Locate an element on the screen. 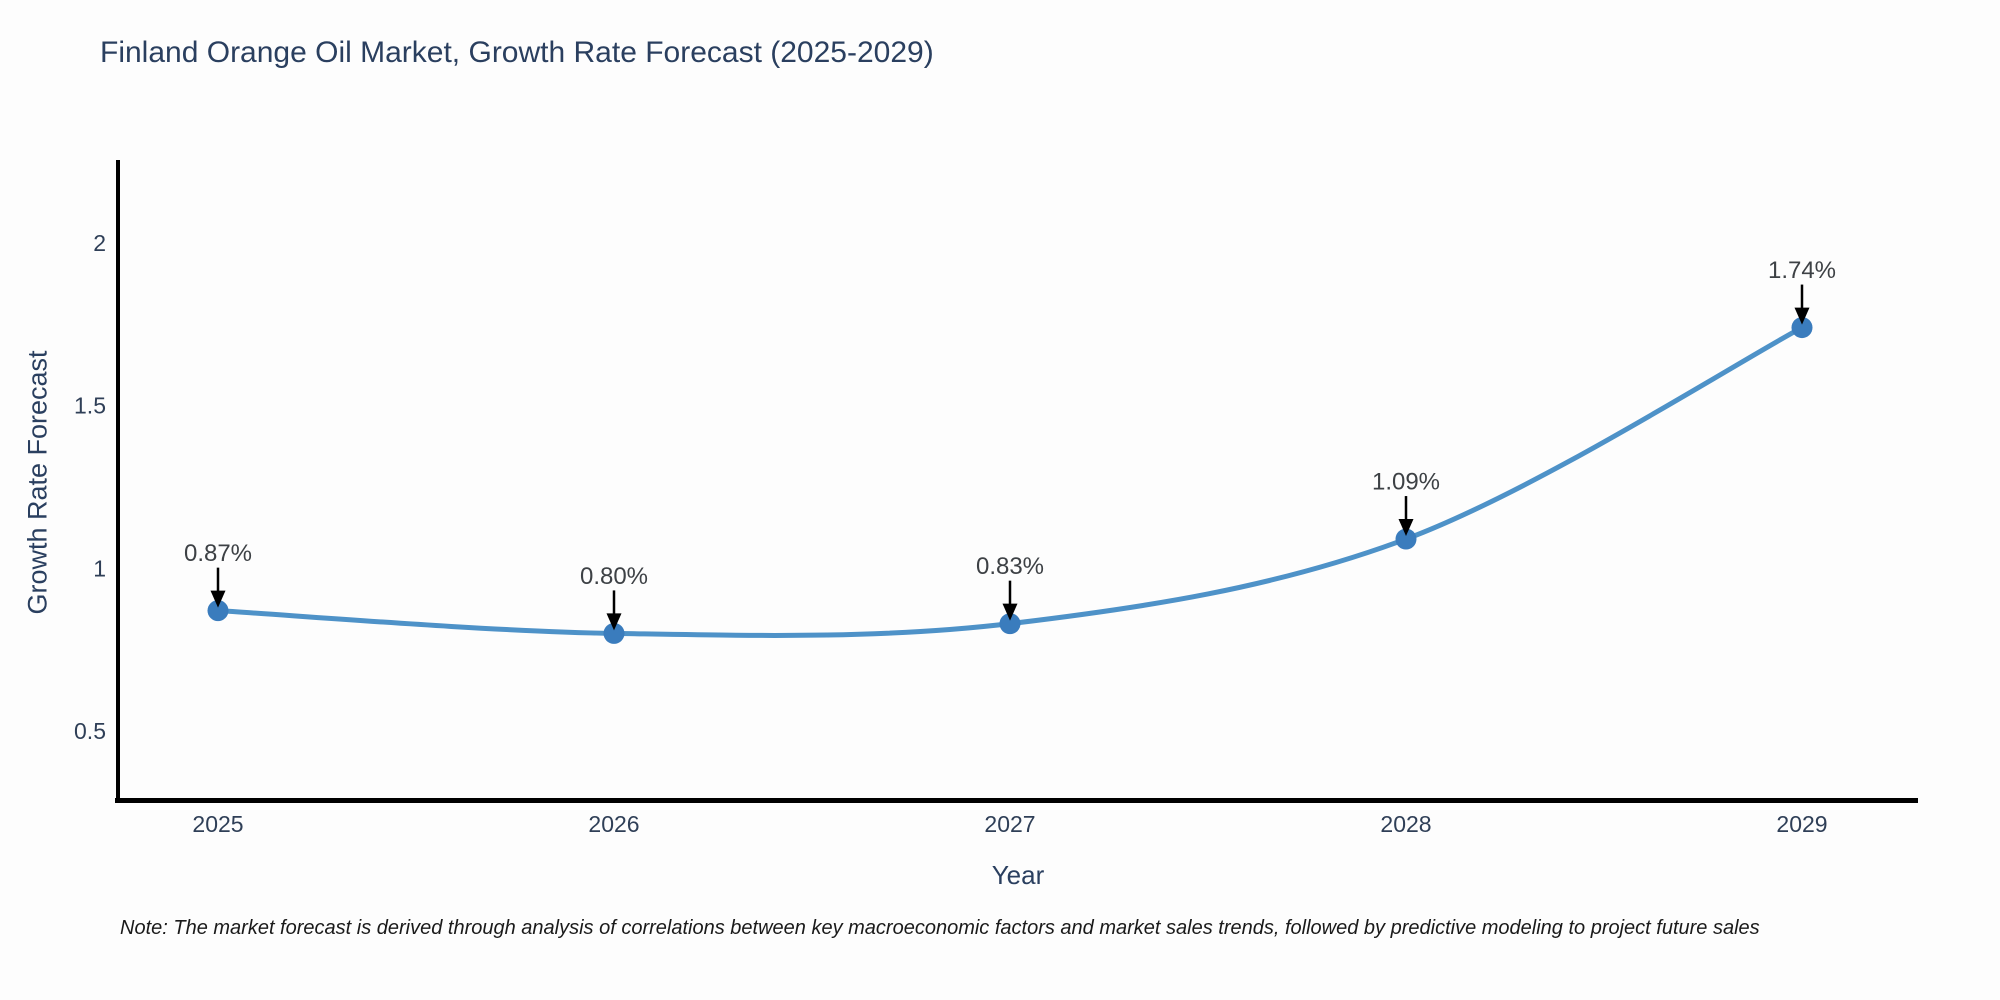 The image size is (2000, 1000). annotation-label-2028: 1.09% is located at coordinates (1406, 482).